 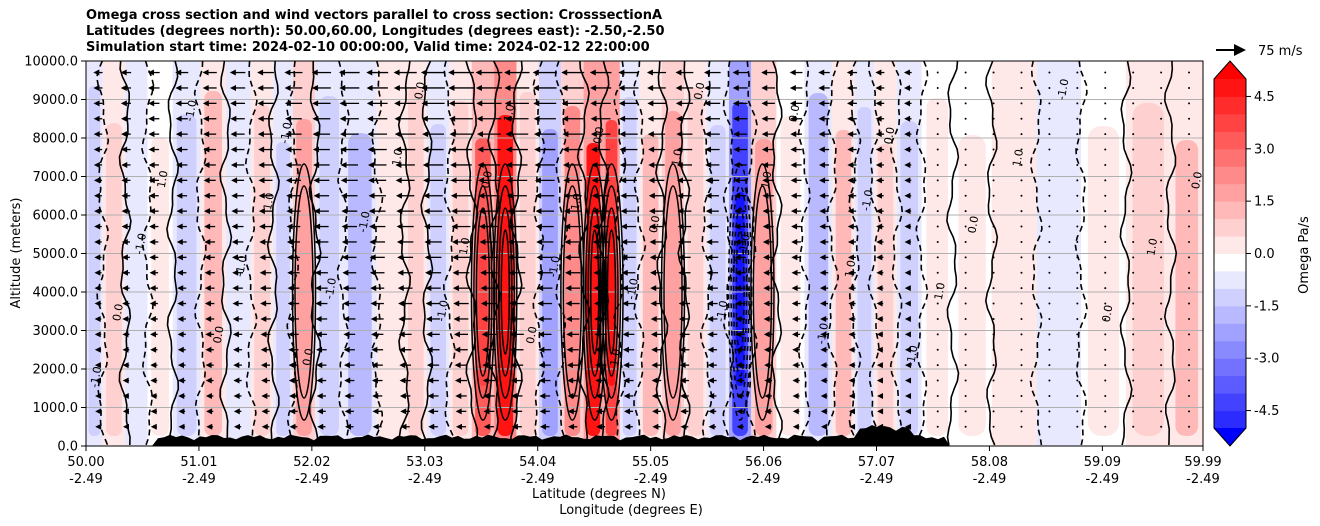 What do you see at coordinates (611, 292) in the screenshot?
I see `contour-ring` at bounding box center [611, 292].